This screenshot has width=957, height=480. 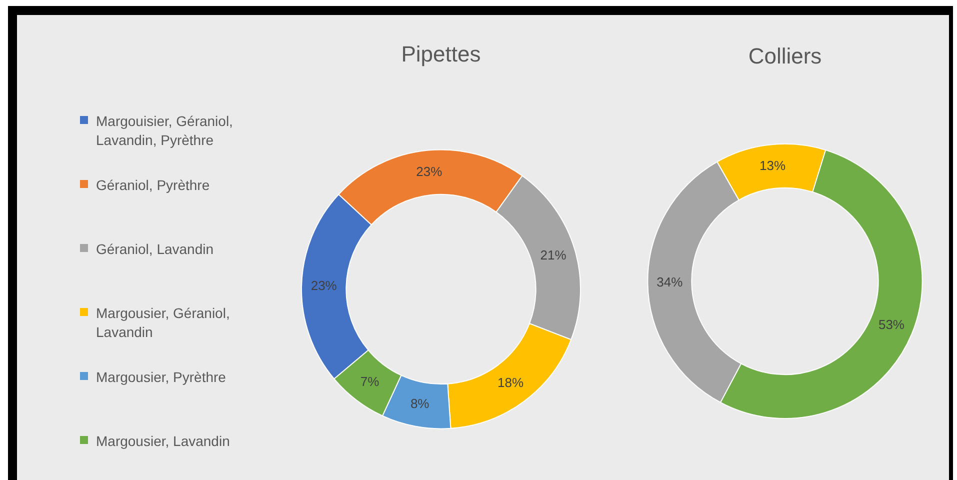 I want to click on legend-label: Margouisier, Géraniol, Lavandin, Pyrèthre, so click(x=164, y=130).